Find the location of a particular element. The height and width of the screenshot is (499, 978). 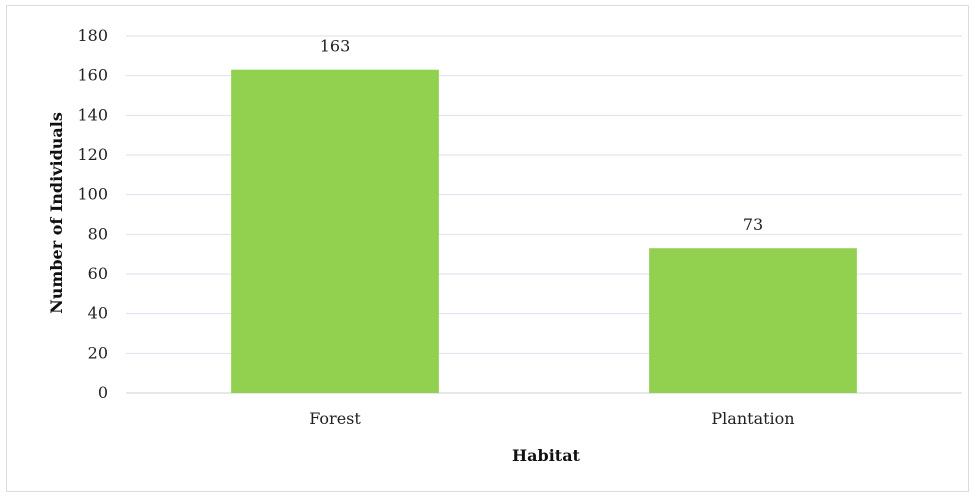

y-tick-label: 0 is located at coordinates (103, 392).